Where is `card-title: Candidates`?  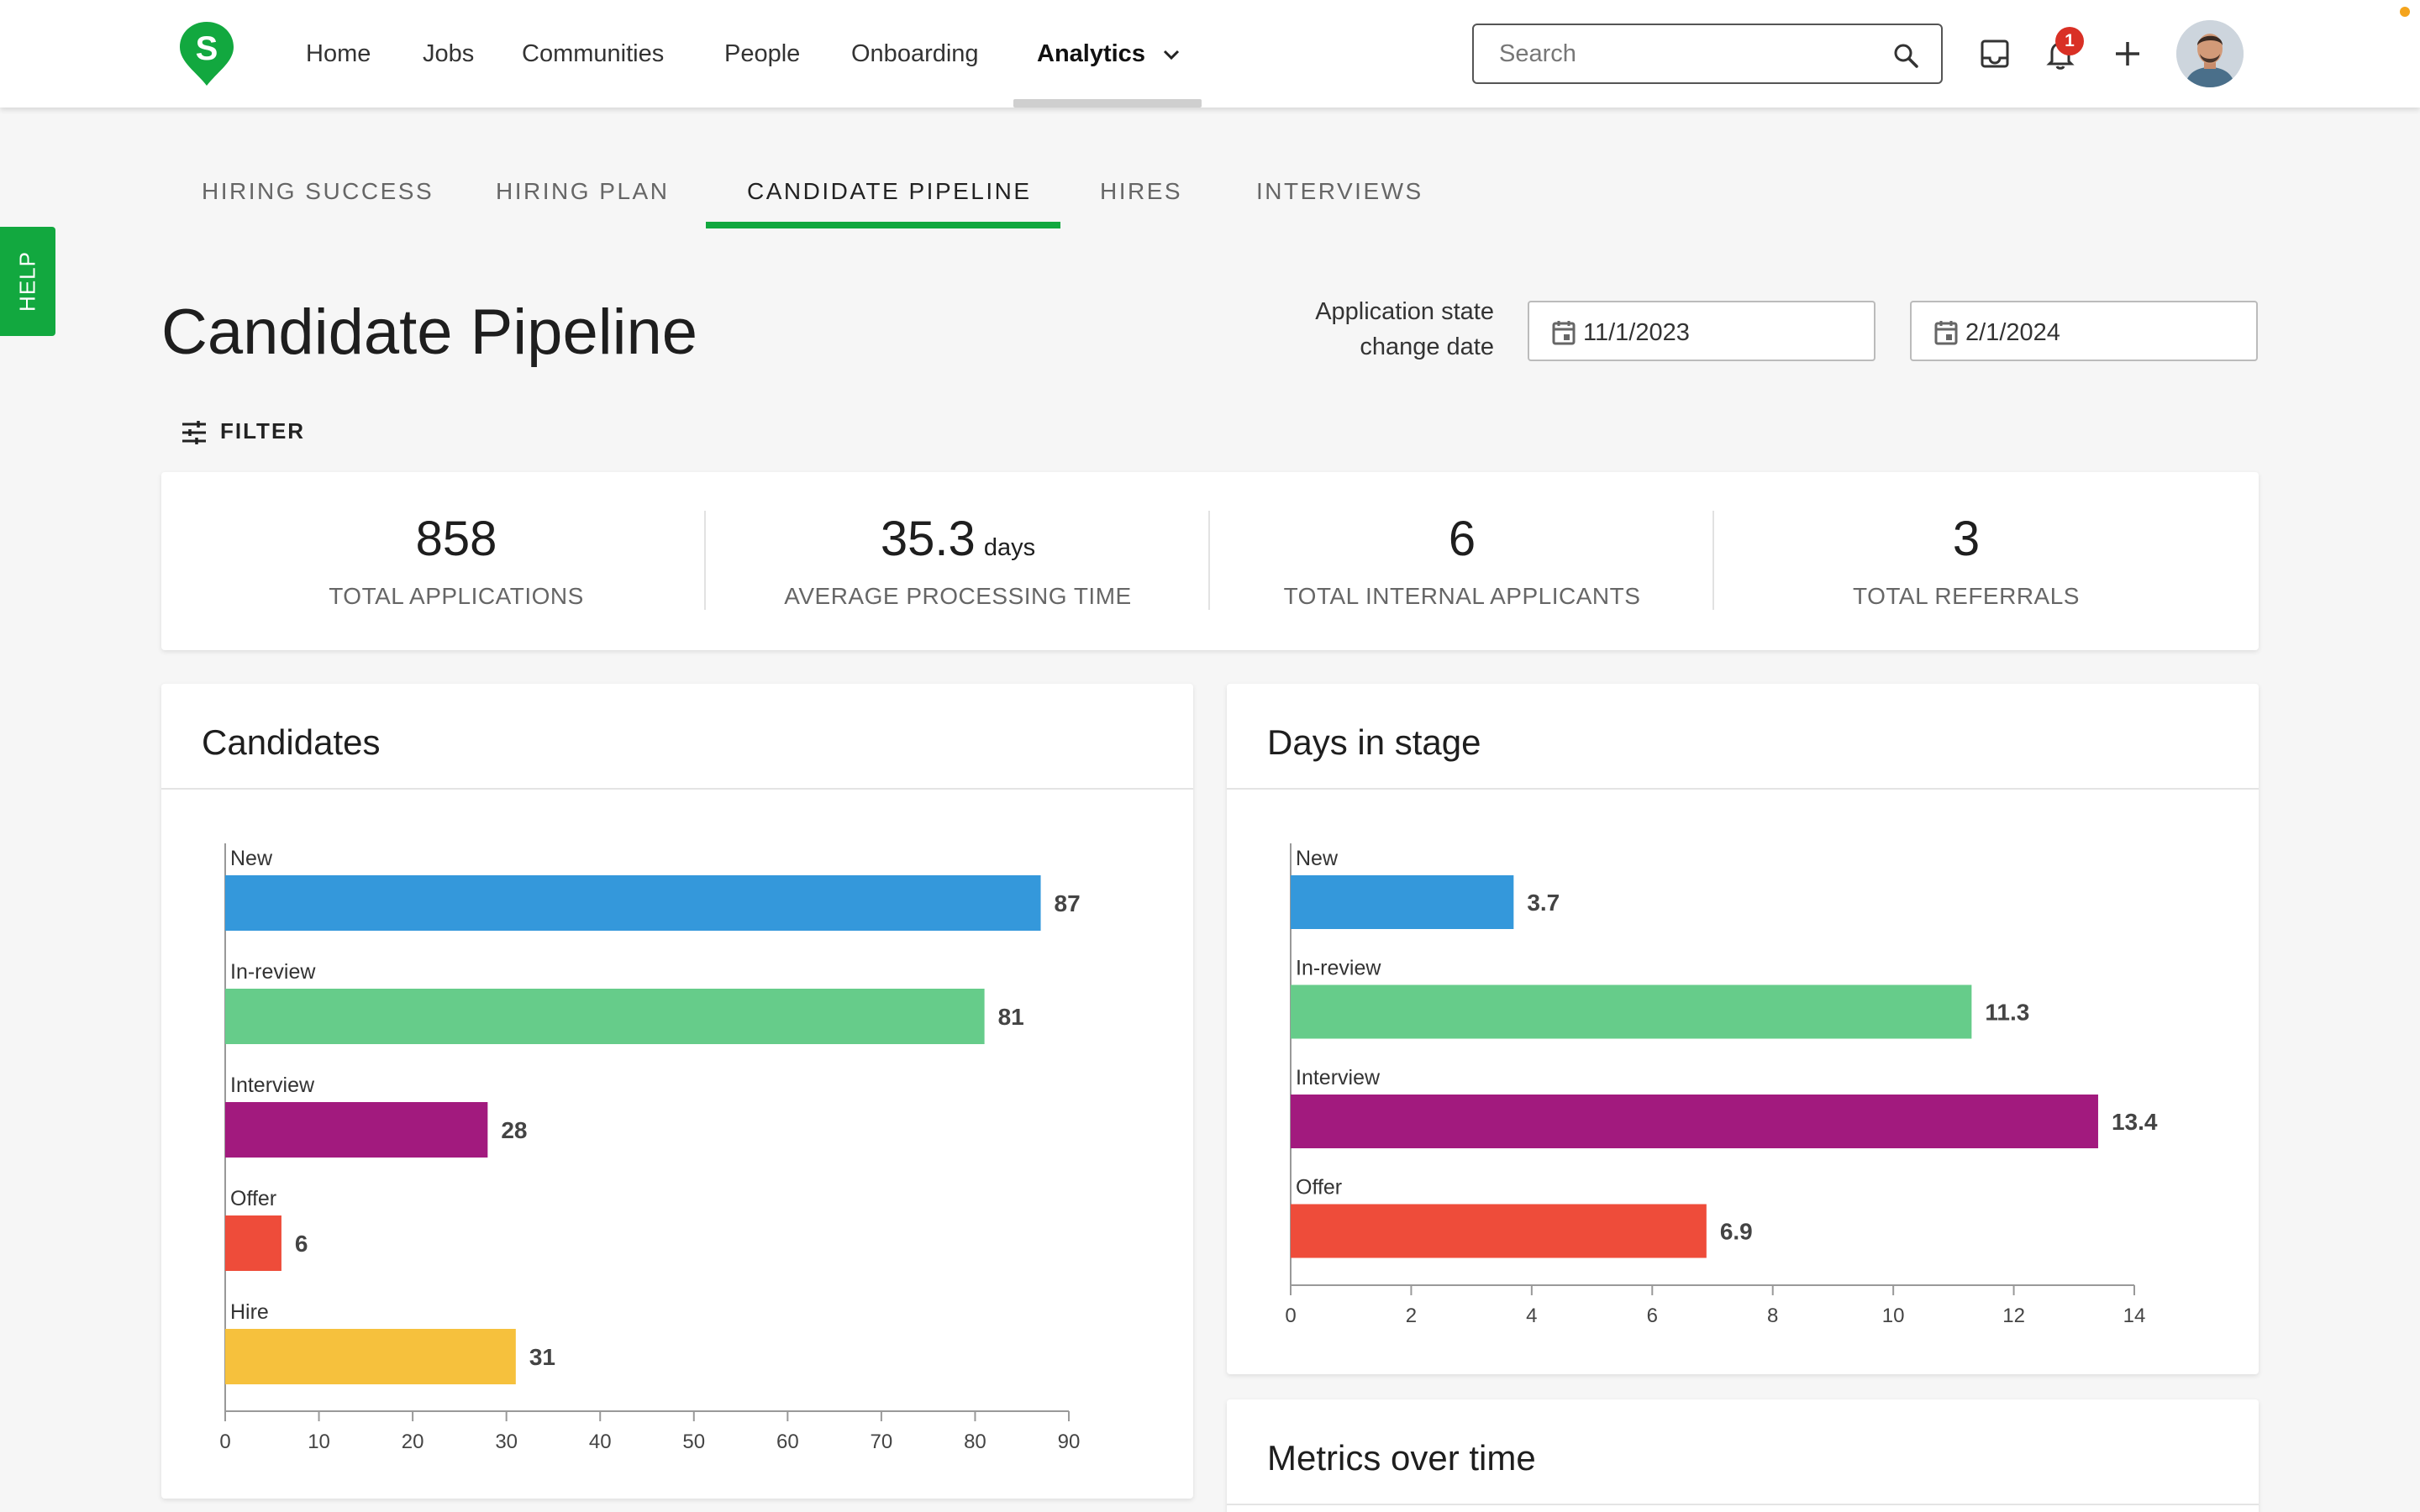
card-title: Candidates is located at coordinates (291, 742).